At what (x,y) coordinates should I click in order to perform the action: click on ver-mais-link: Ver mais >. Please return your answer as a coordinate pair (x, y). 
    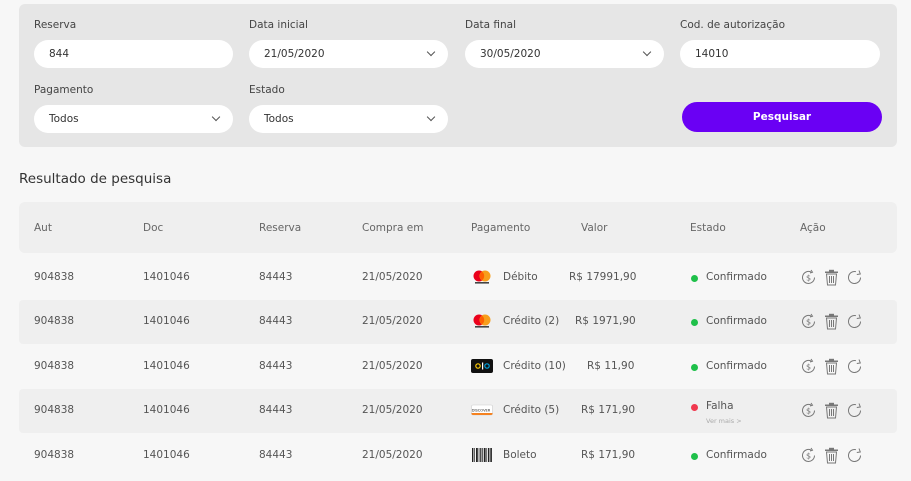
    Looking at the image, I should click on (724, 421).